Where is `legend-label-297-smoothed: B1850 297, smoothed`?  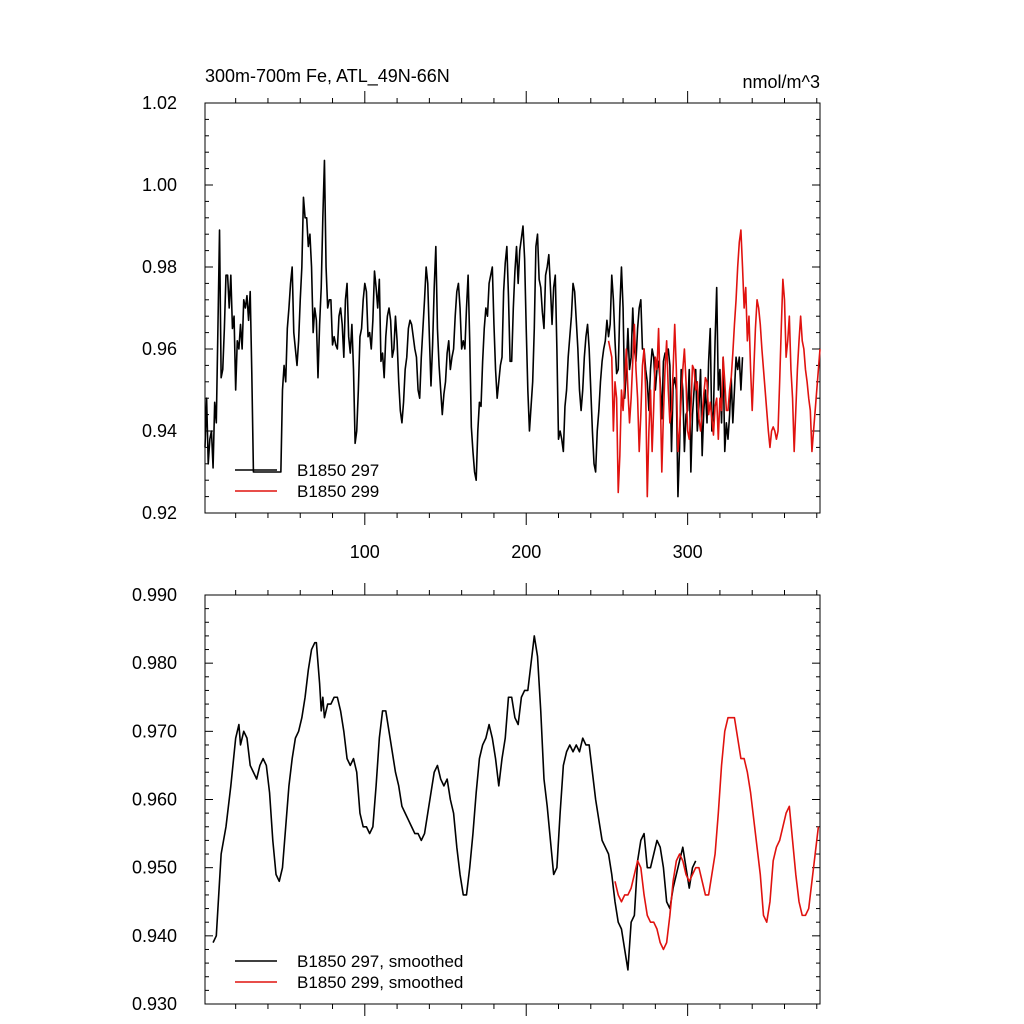 legend-label-297-smoothed: B1850 297, smoothed is located at coordinates (380, 961).